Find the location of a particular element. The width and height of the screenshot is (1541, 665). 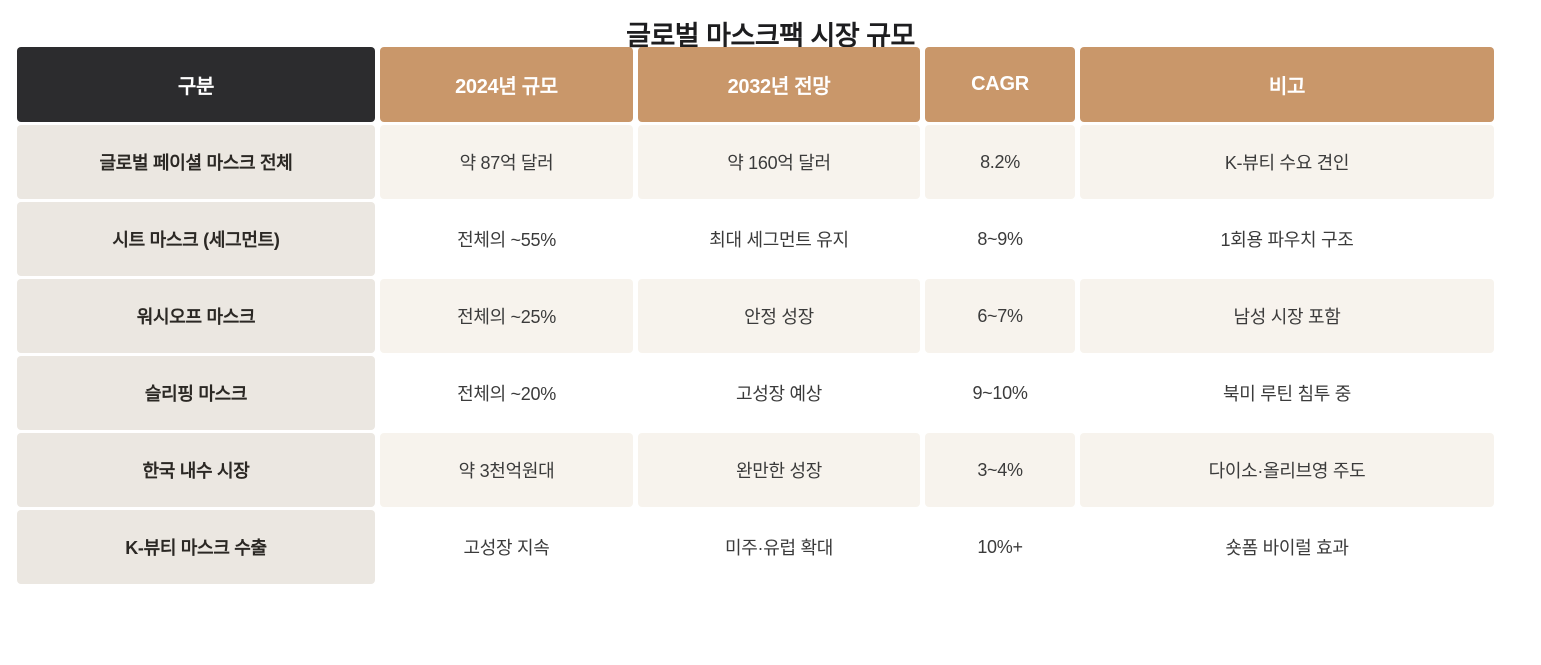

cell-2024-size: 전체의 ~55% is located at coordinates (506, 239).